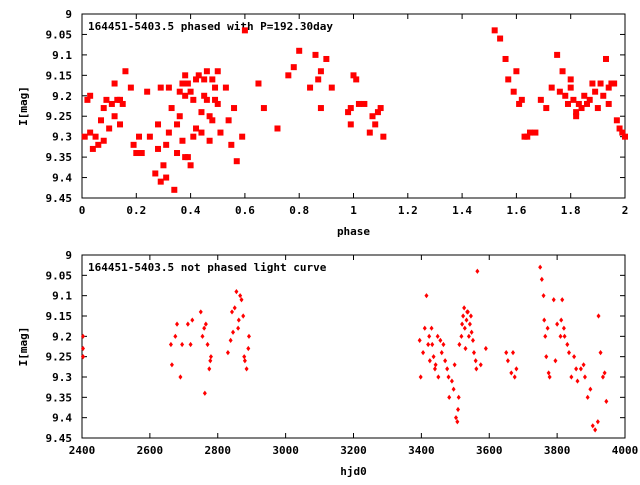  I want to click on y-tick-label: 9, so click(68, 255).